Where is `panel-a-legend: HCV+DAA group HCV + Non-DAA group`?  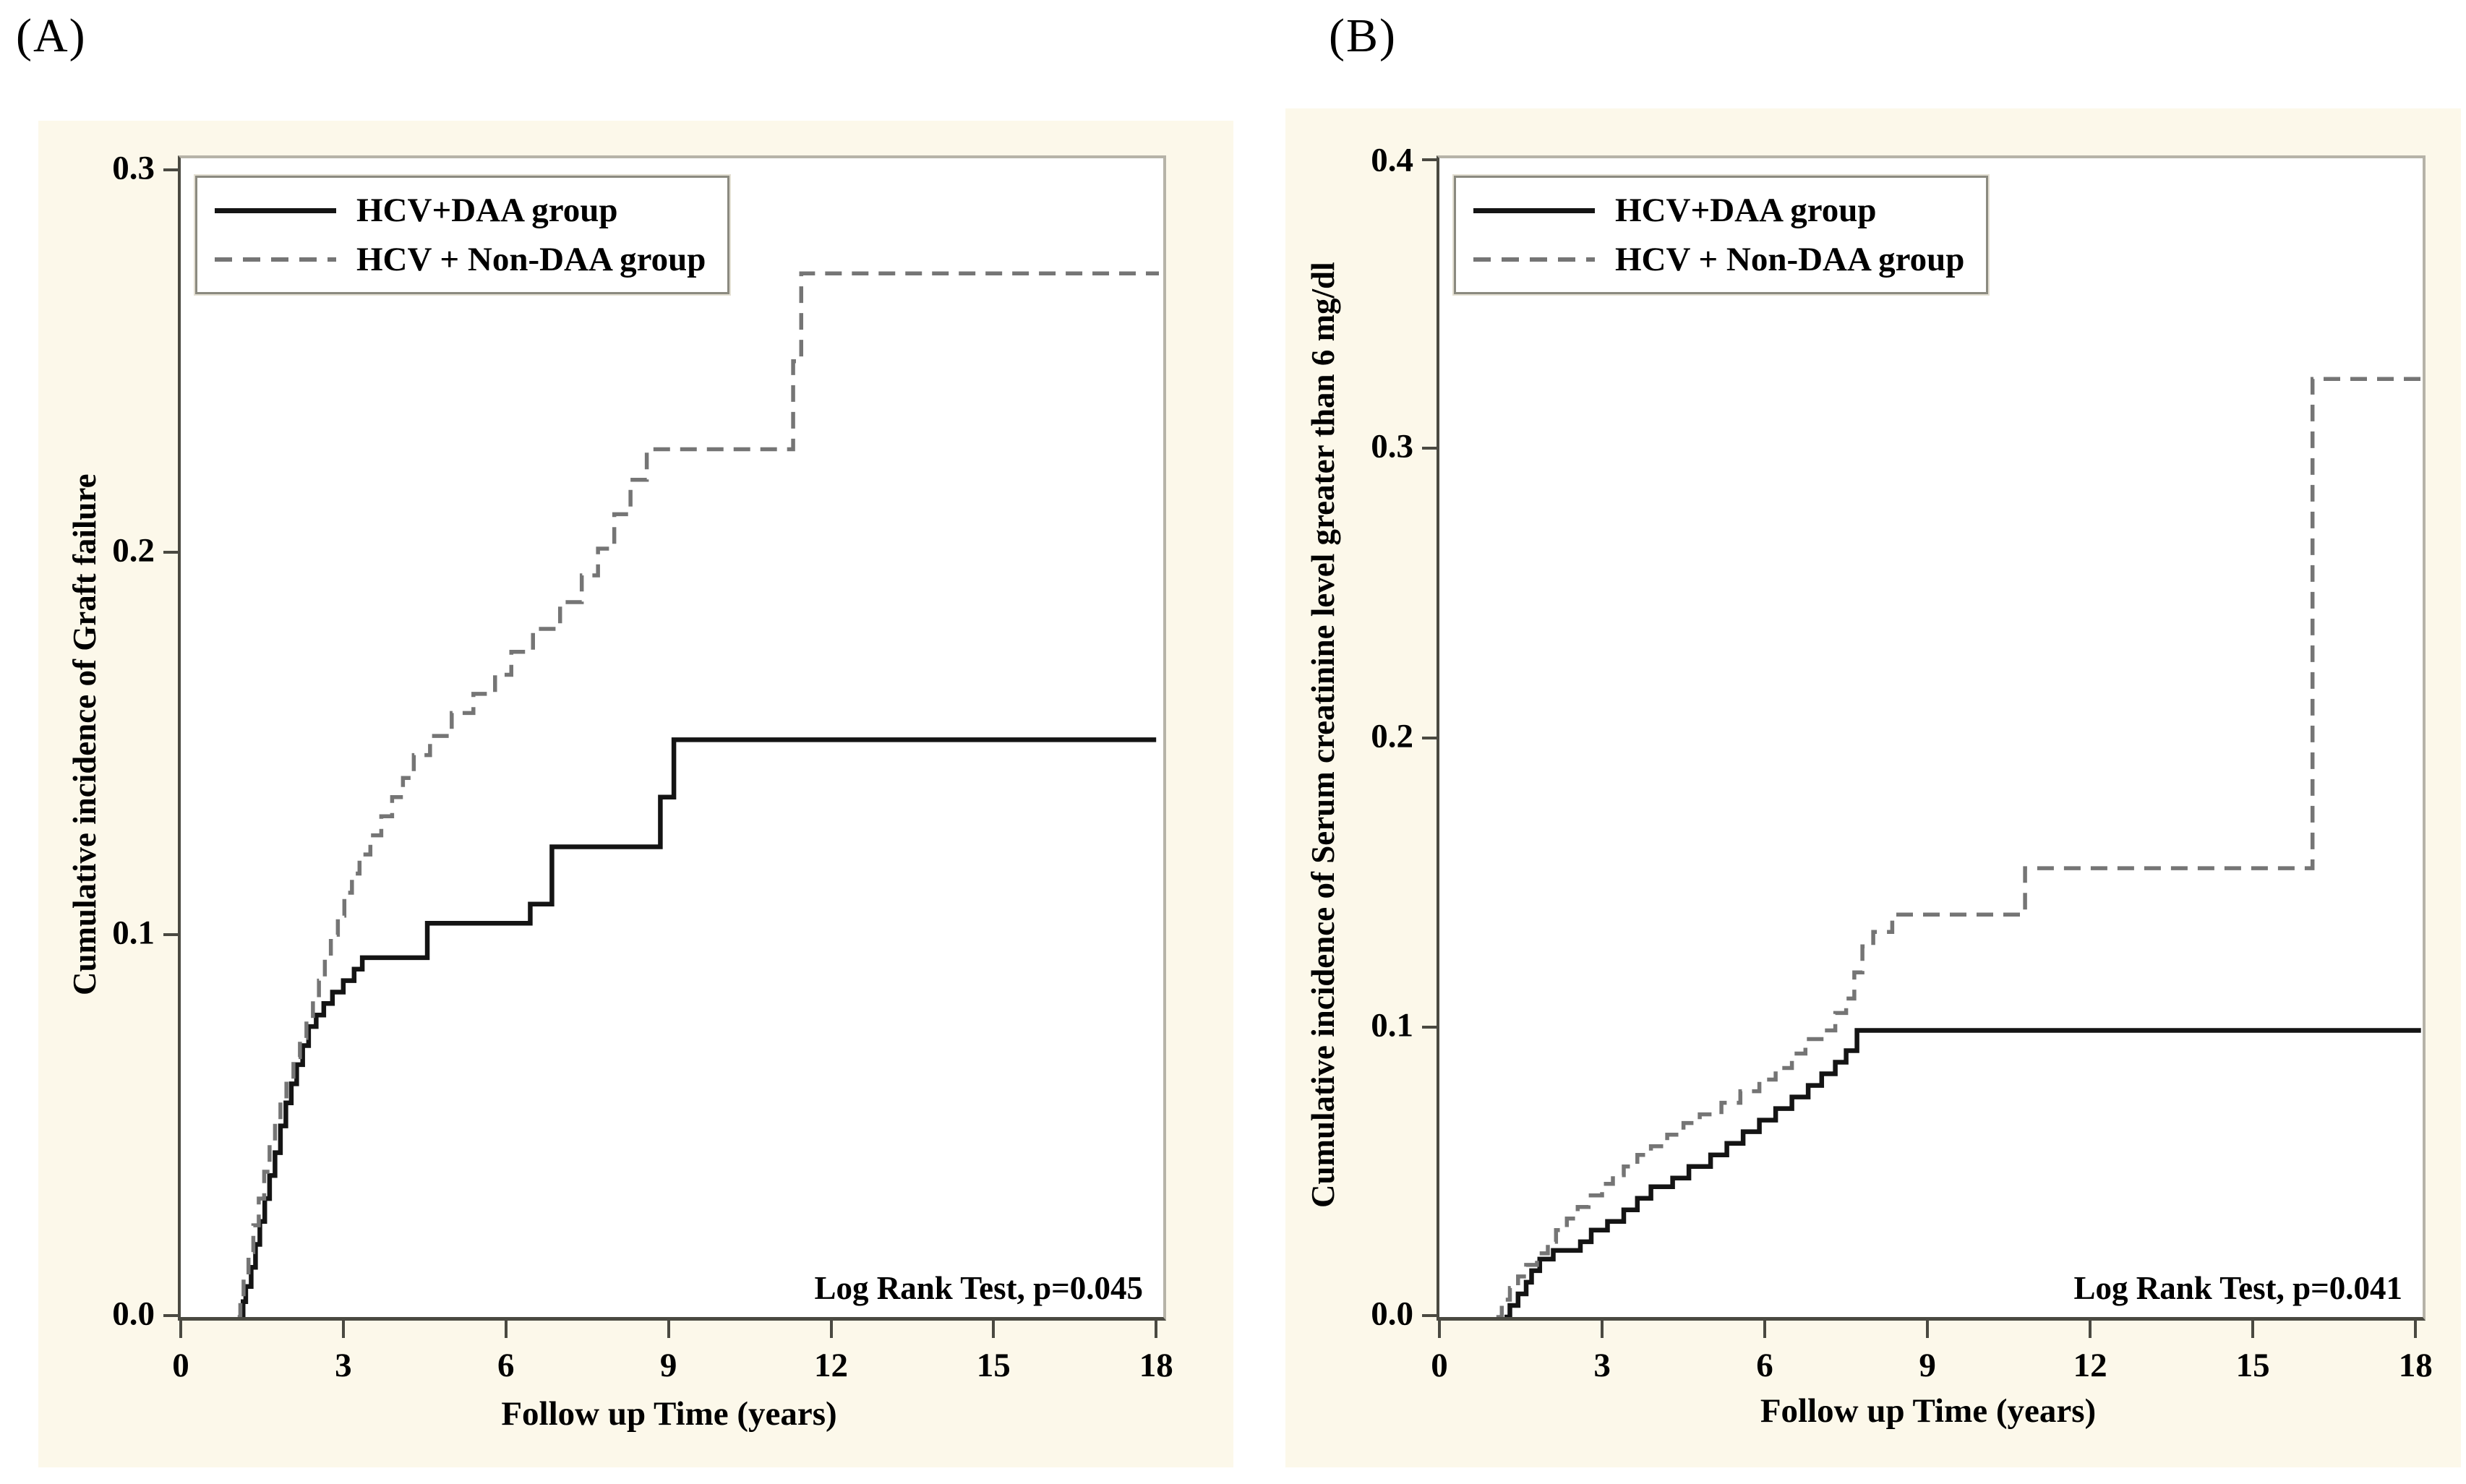 panel-a-legend: HCV+DAA group HCV + Non-DAA group is located at coordinates (462, 234).